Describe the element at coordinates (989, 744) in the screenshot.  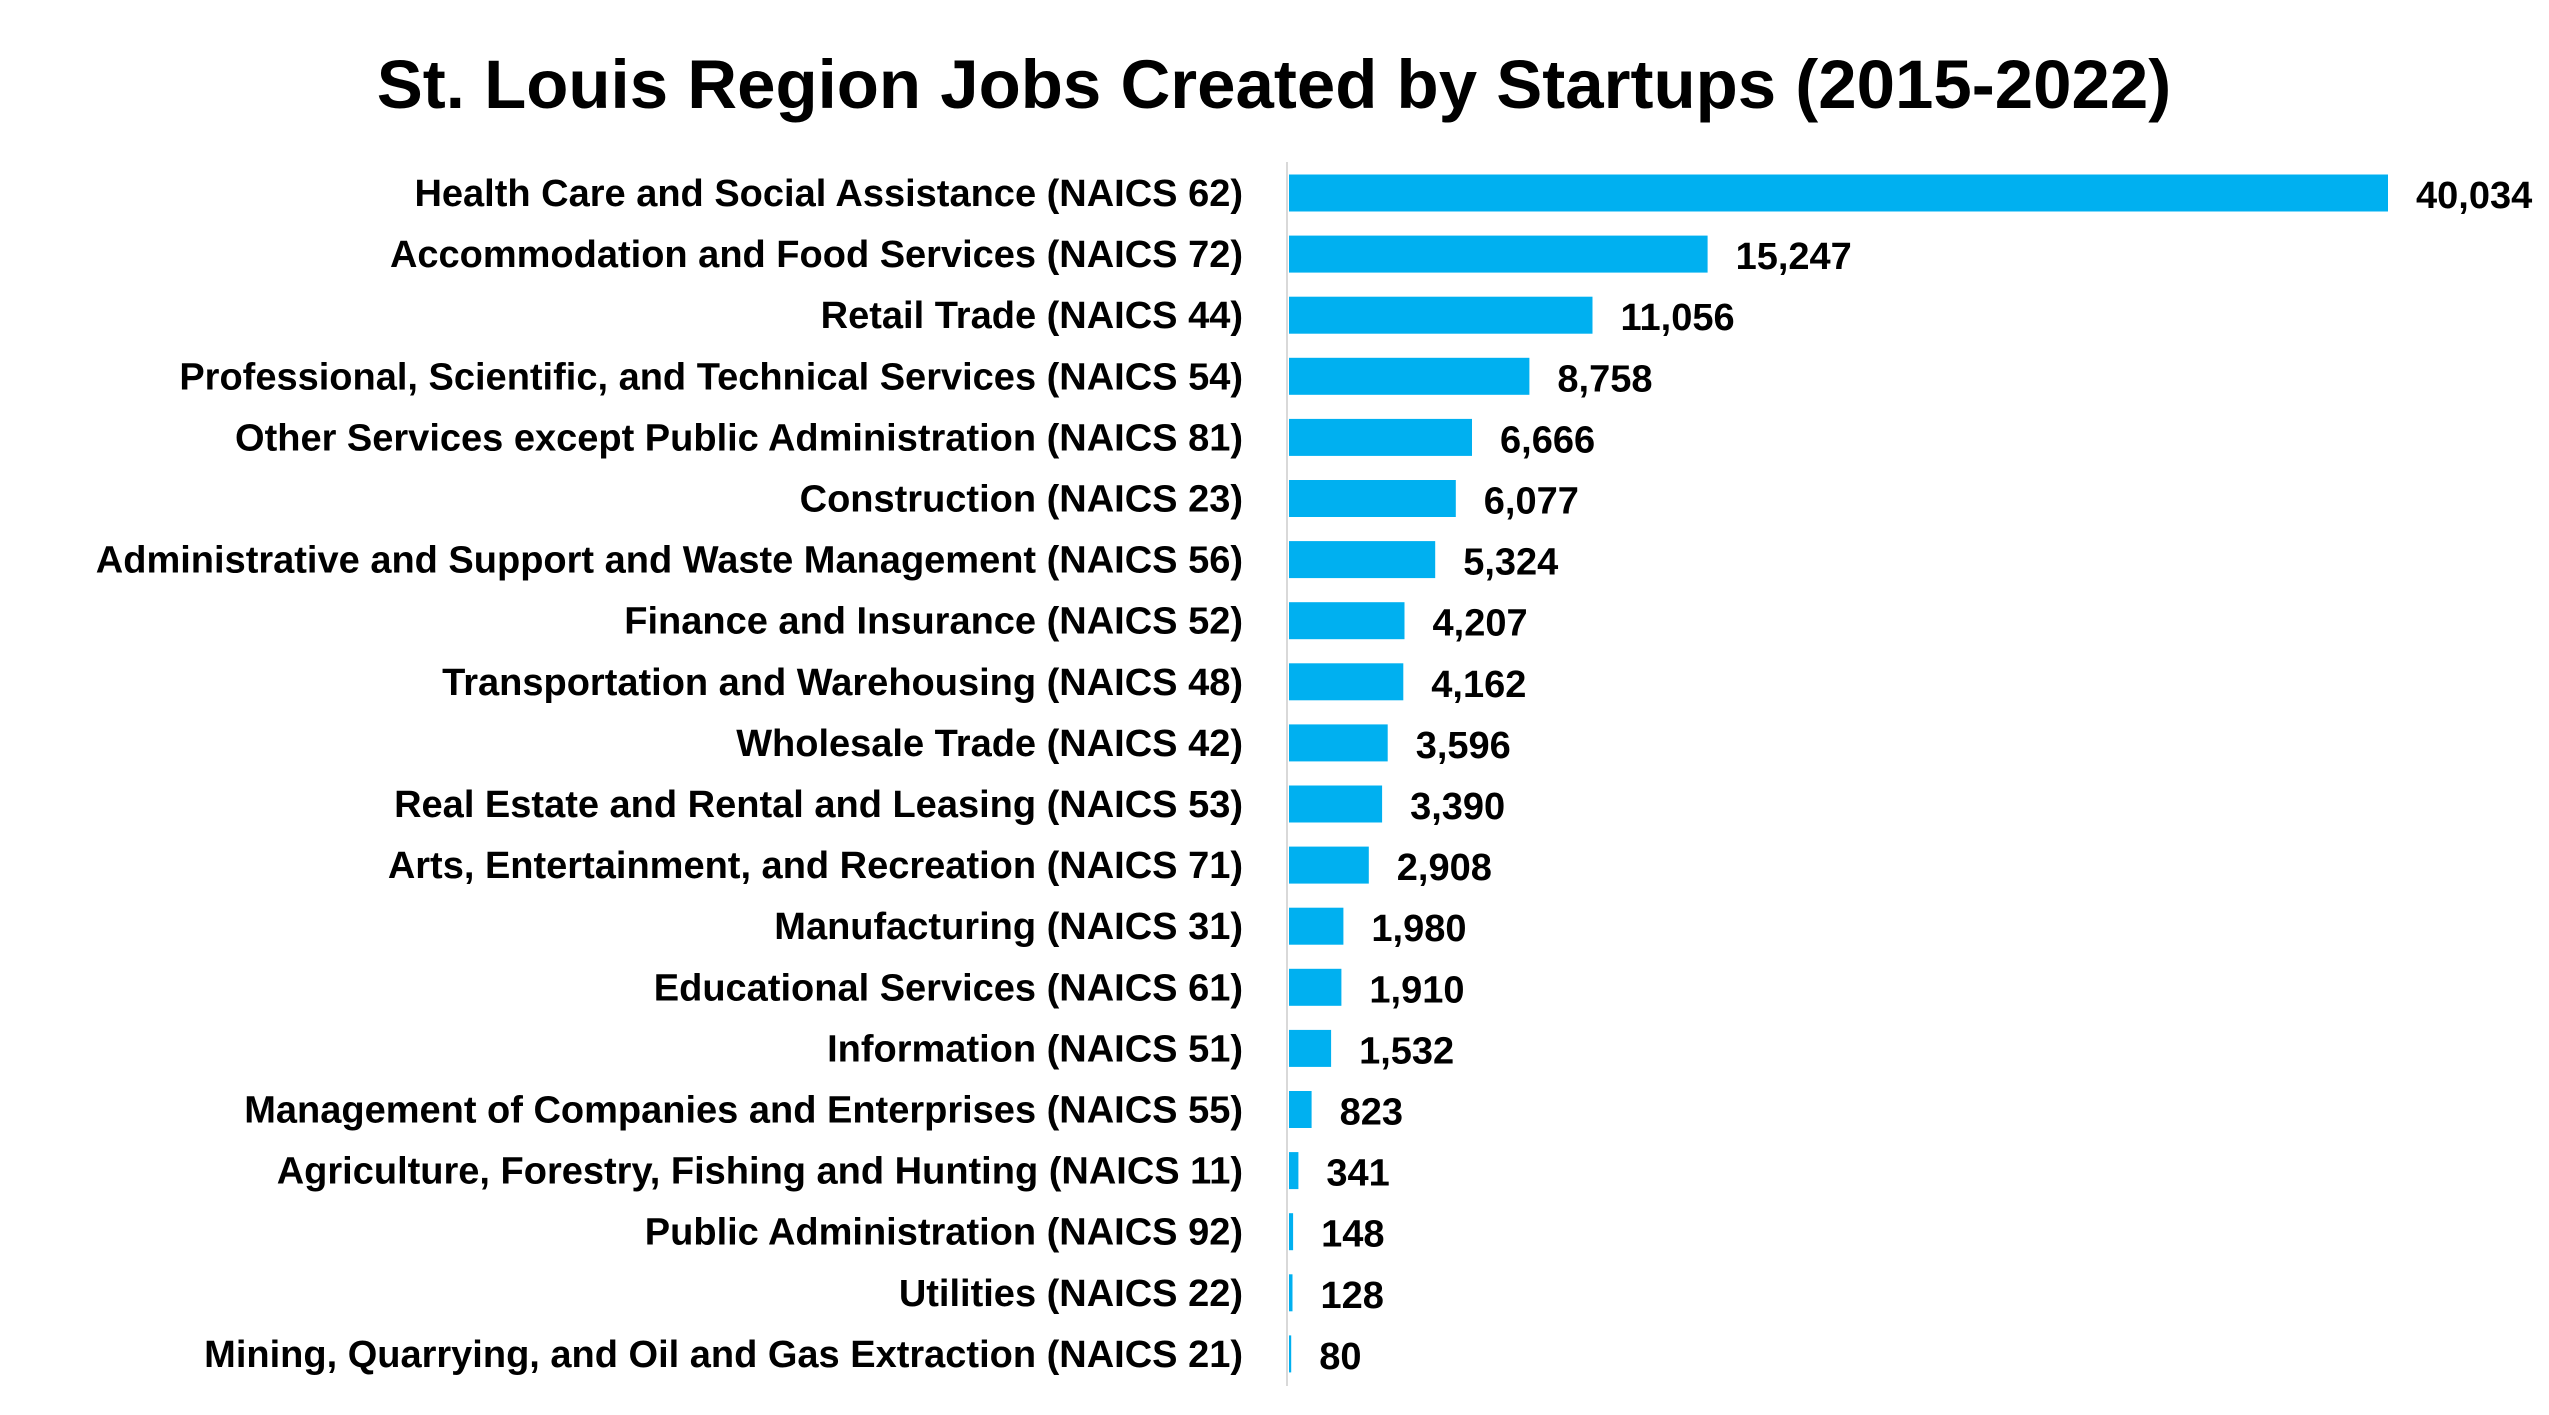
I see `category-label: Wholesale Trade (NAICS 42)` at that location.